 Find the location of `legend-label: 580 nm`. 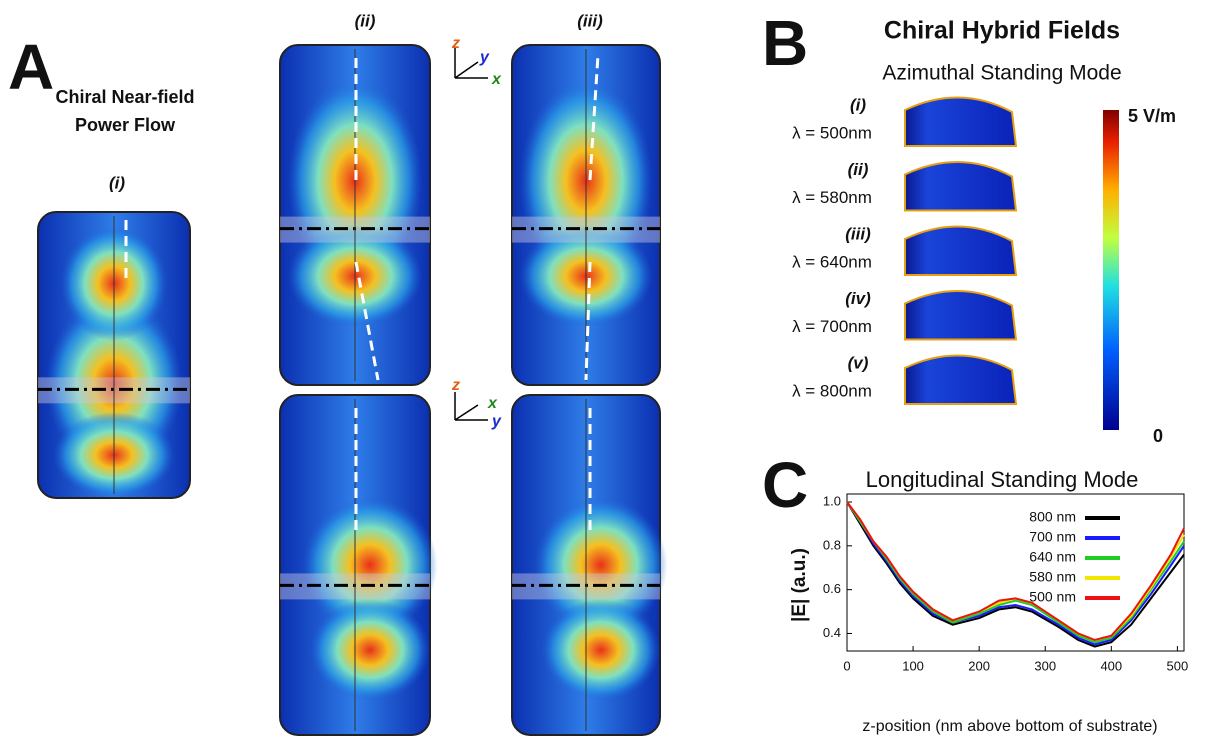

legend-label: 580 nm is located at coordinates (1052, 577).